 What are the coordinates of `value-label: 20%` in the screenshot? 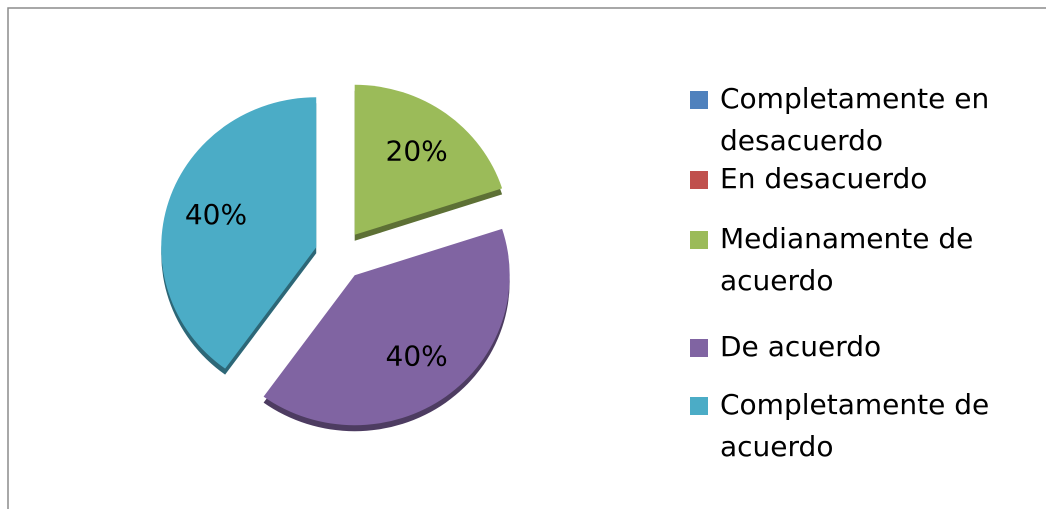 It's located at (417, 150).